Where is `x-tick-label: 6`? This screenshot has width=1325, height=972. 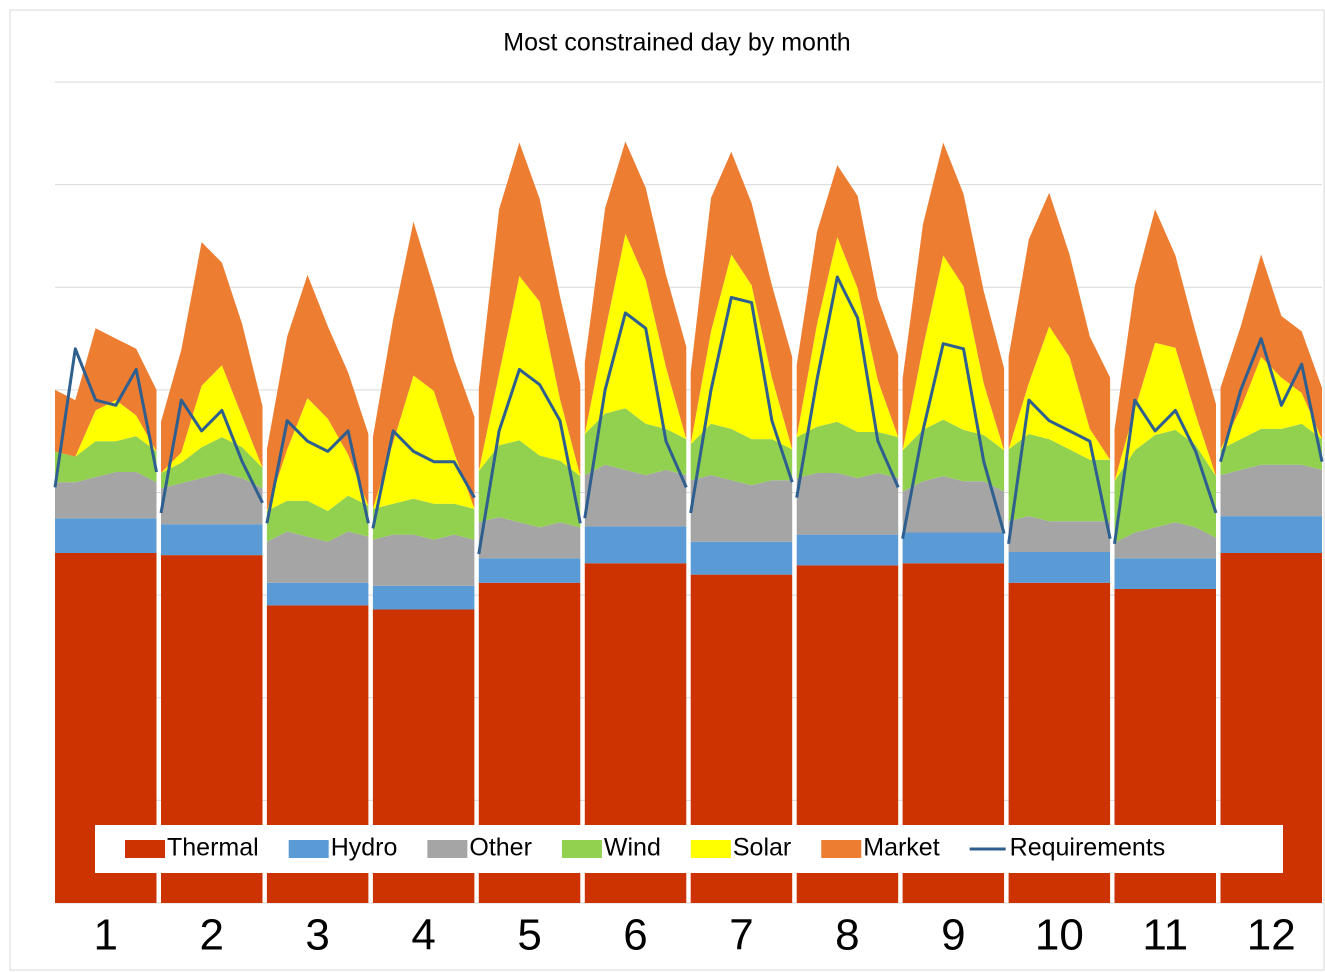
x-tick-label: 6 is located at coordinates (635, 935).